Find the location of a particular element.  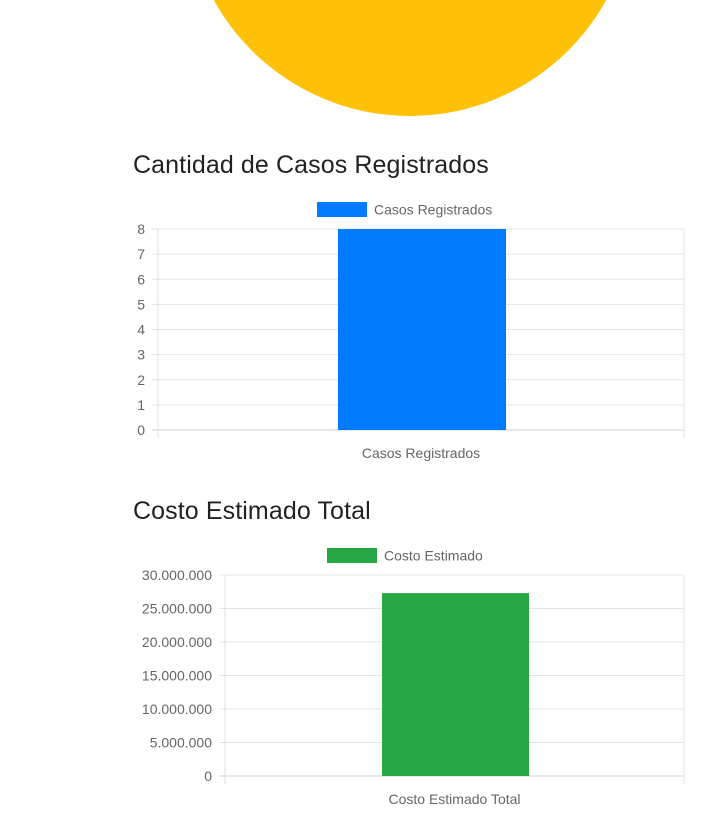

y-tick-label: 30.000.000 is located at coordinates (177, 575).